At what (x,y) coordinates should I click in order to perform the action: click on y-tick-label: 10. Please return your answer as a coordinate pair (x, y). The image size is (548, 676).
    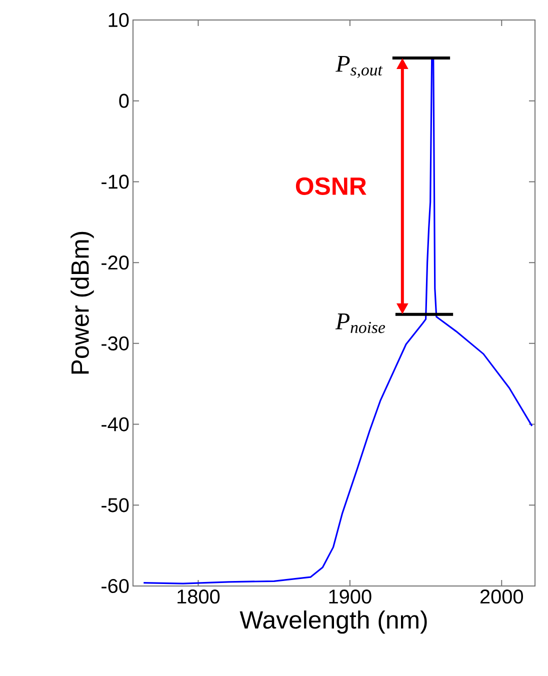
    Looking at the image, I should click on (118, 20).